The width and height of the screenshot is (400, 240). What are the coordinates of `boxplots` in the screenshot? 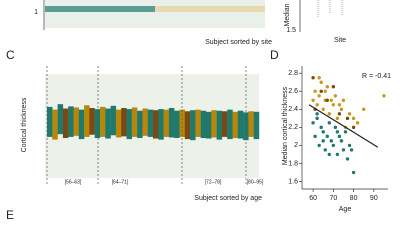 It's located at (330, 9).